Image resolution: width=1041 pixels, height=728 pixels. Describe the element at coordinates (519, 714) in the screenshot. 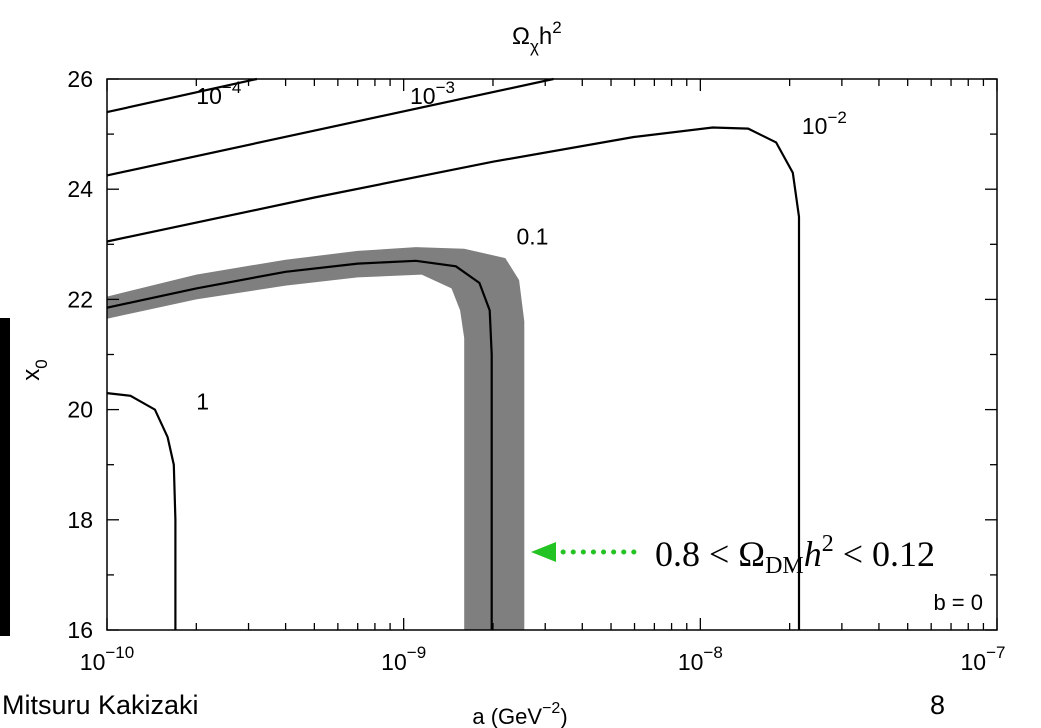

I see `x-axis-label: a (GeV−2)` at that location.